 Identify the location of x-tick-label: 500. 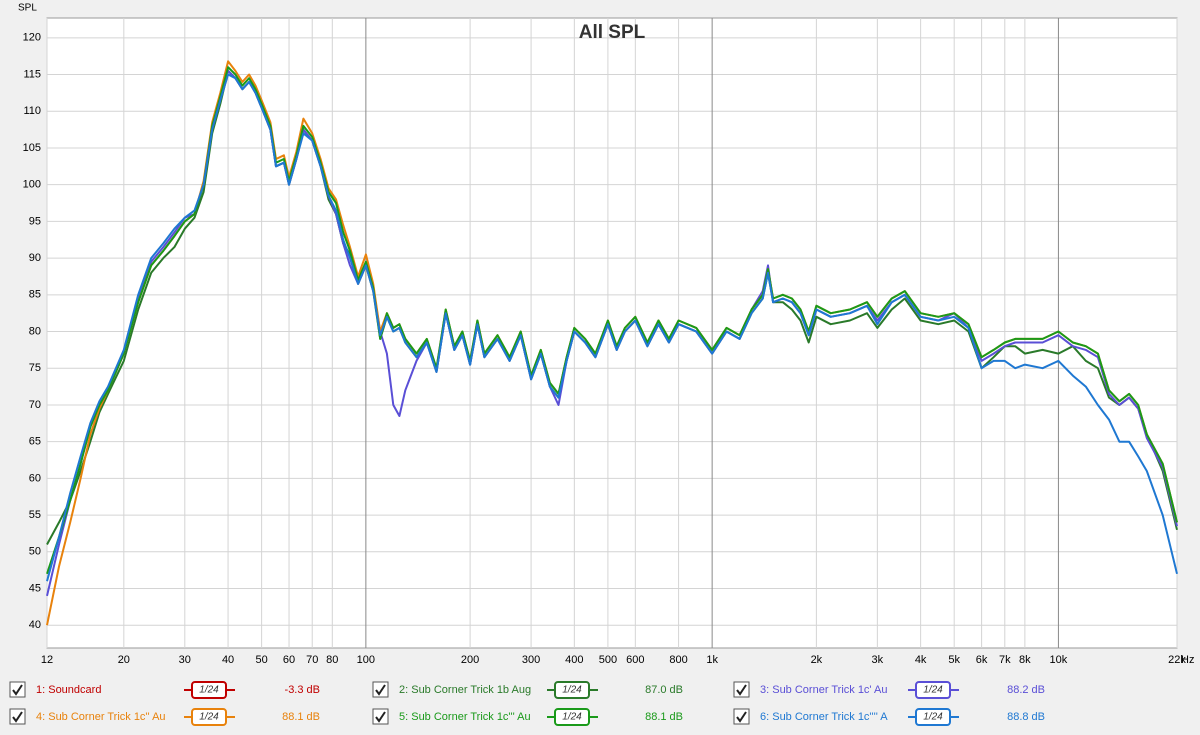
(608, 660).